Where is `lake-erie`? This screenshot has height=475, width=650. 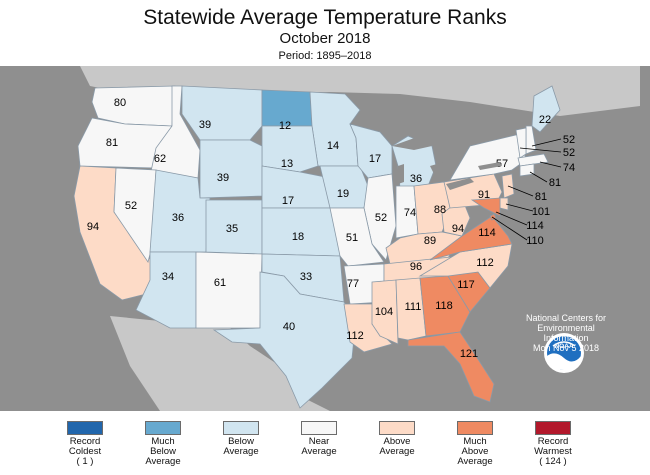
lake-erie is located at coordinates (460, 184).